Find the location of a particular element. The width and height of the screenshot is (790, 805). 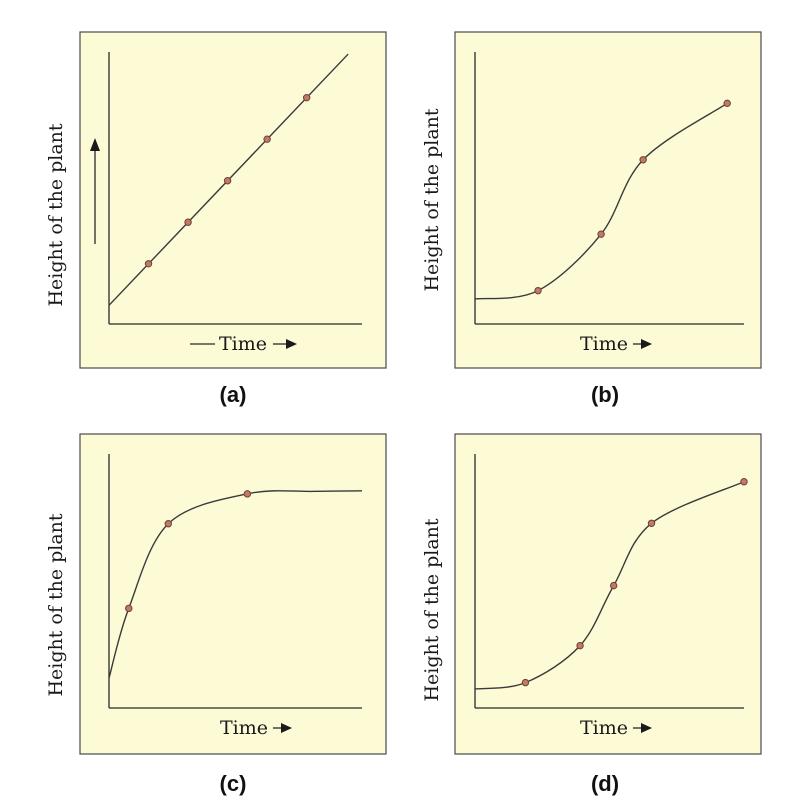

panel-d-points is located at coordinates (634, 582).